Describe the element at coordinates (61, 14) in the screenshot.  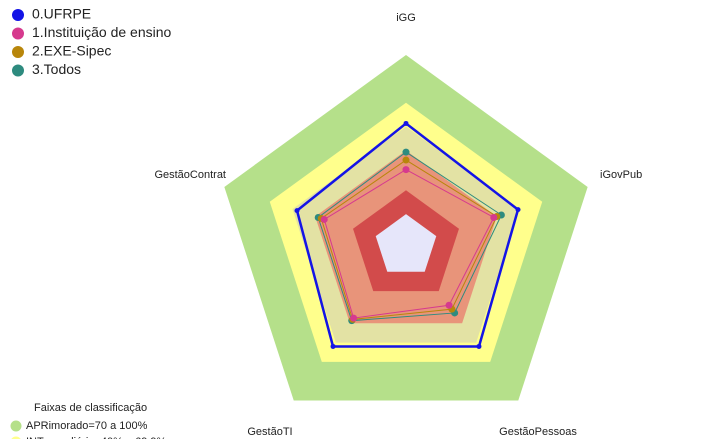
I see `legend-label: 0.UFRPE` at that location.